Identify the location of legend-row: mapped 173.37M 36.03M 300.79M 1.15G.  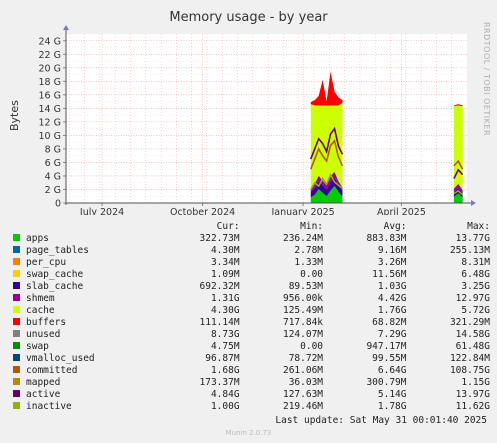
(250, 383).